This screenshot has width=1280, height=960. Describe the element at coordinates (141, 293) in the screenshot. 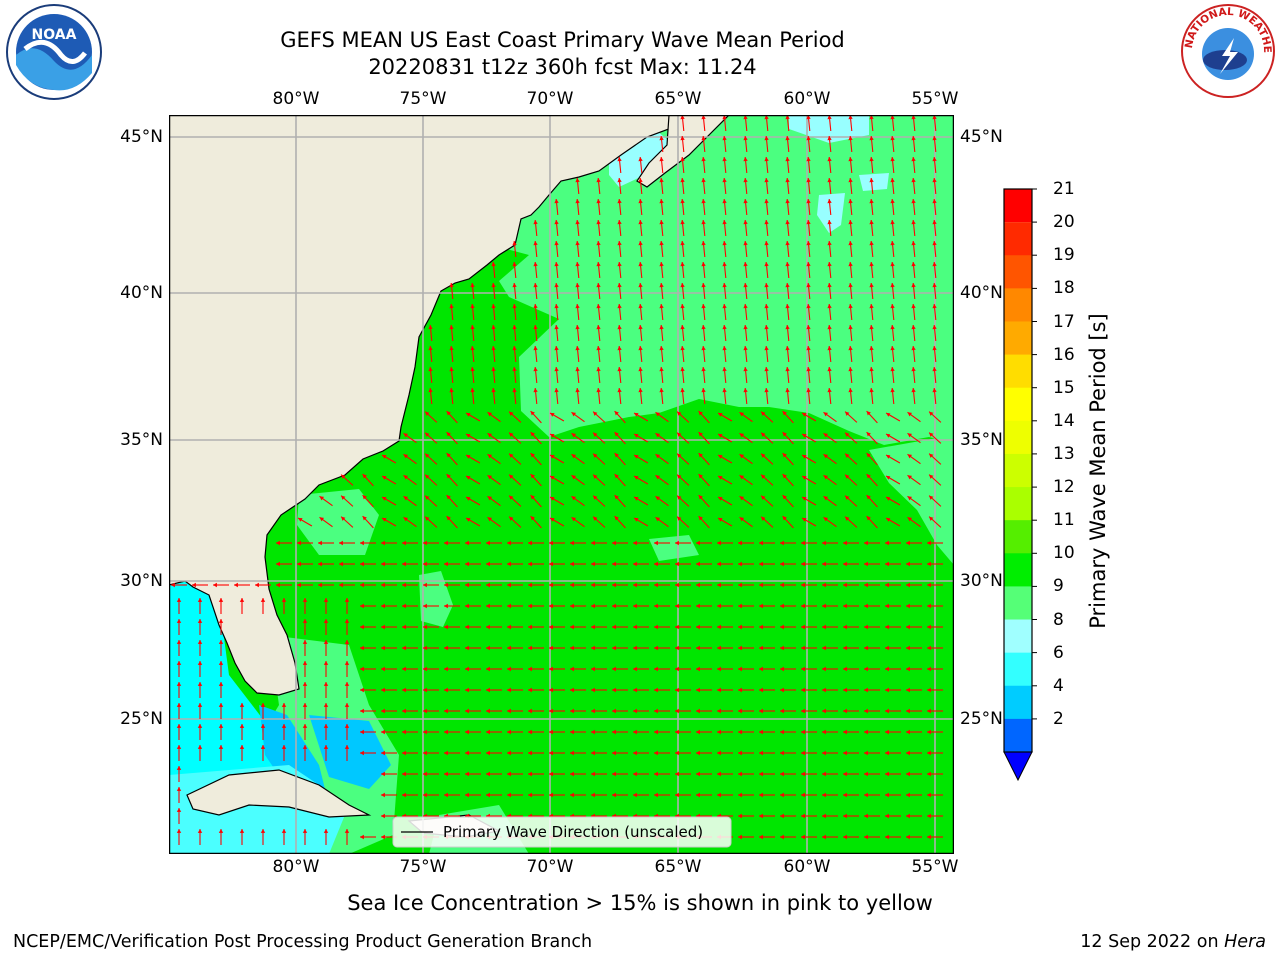

I see `lat-label-left: 40°N` at that location.